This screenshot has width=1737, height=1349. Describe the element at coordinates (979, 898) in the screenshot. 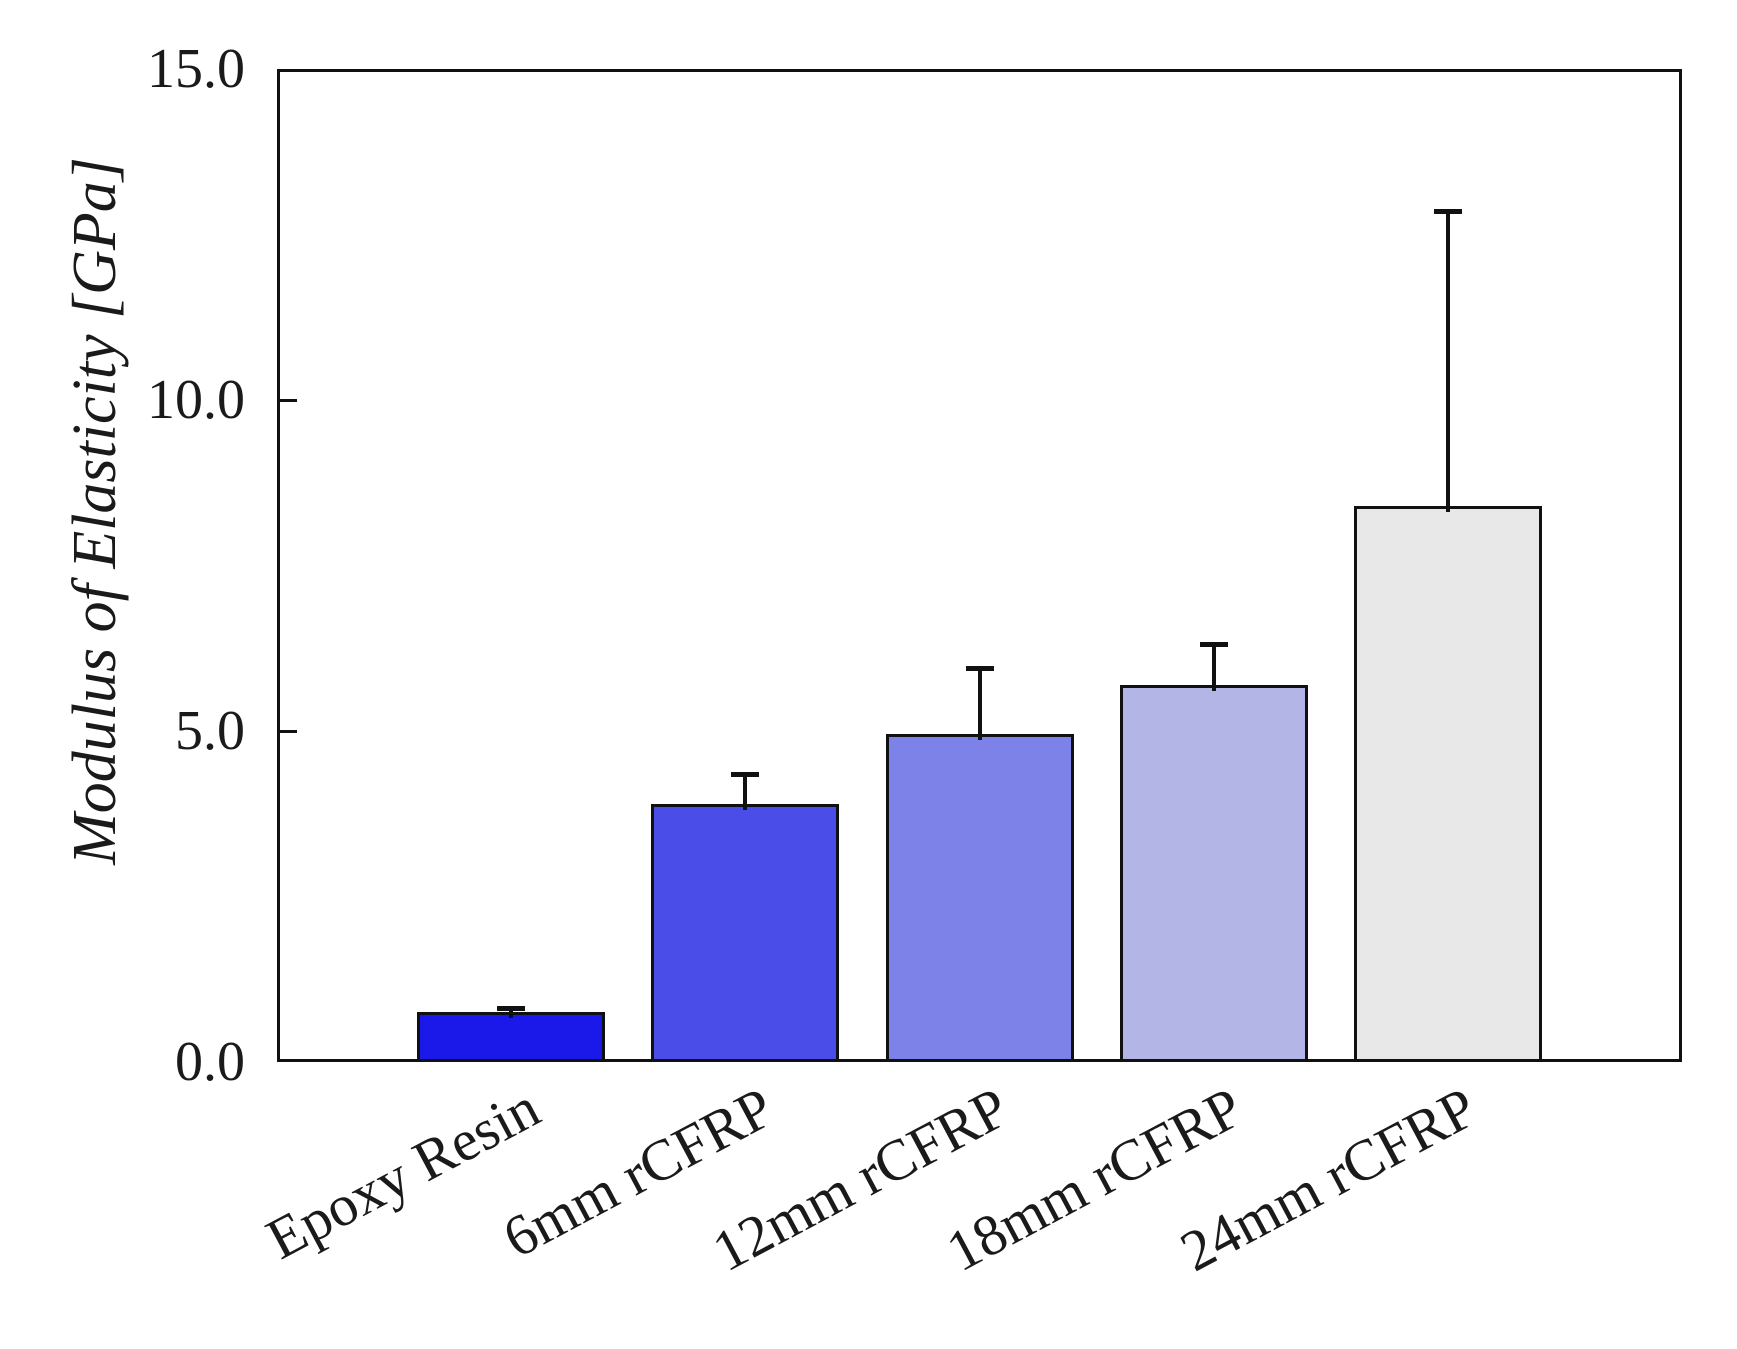

I see `bar-12mm-rcfrp` at that location.